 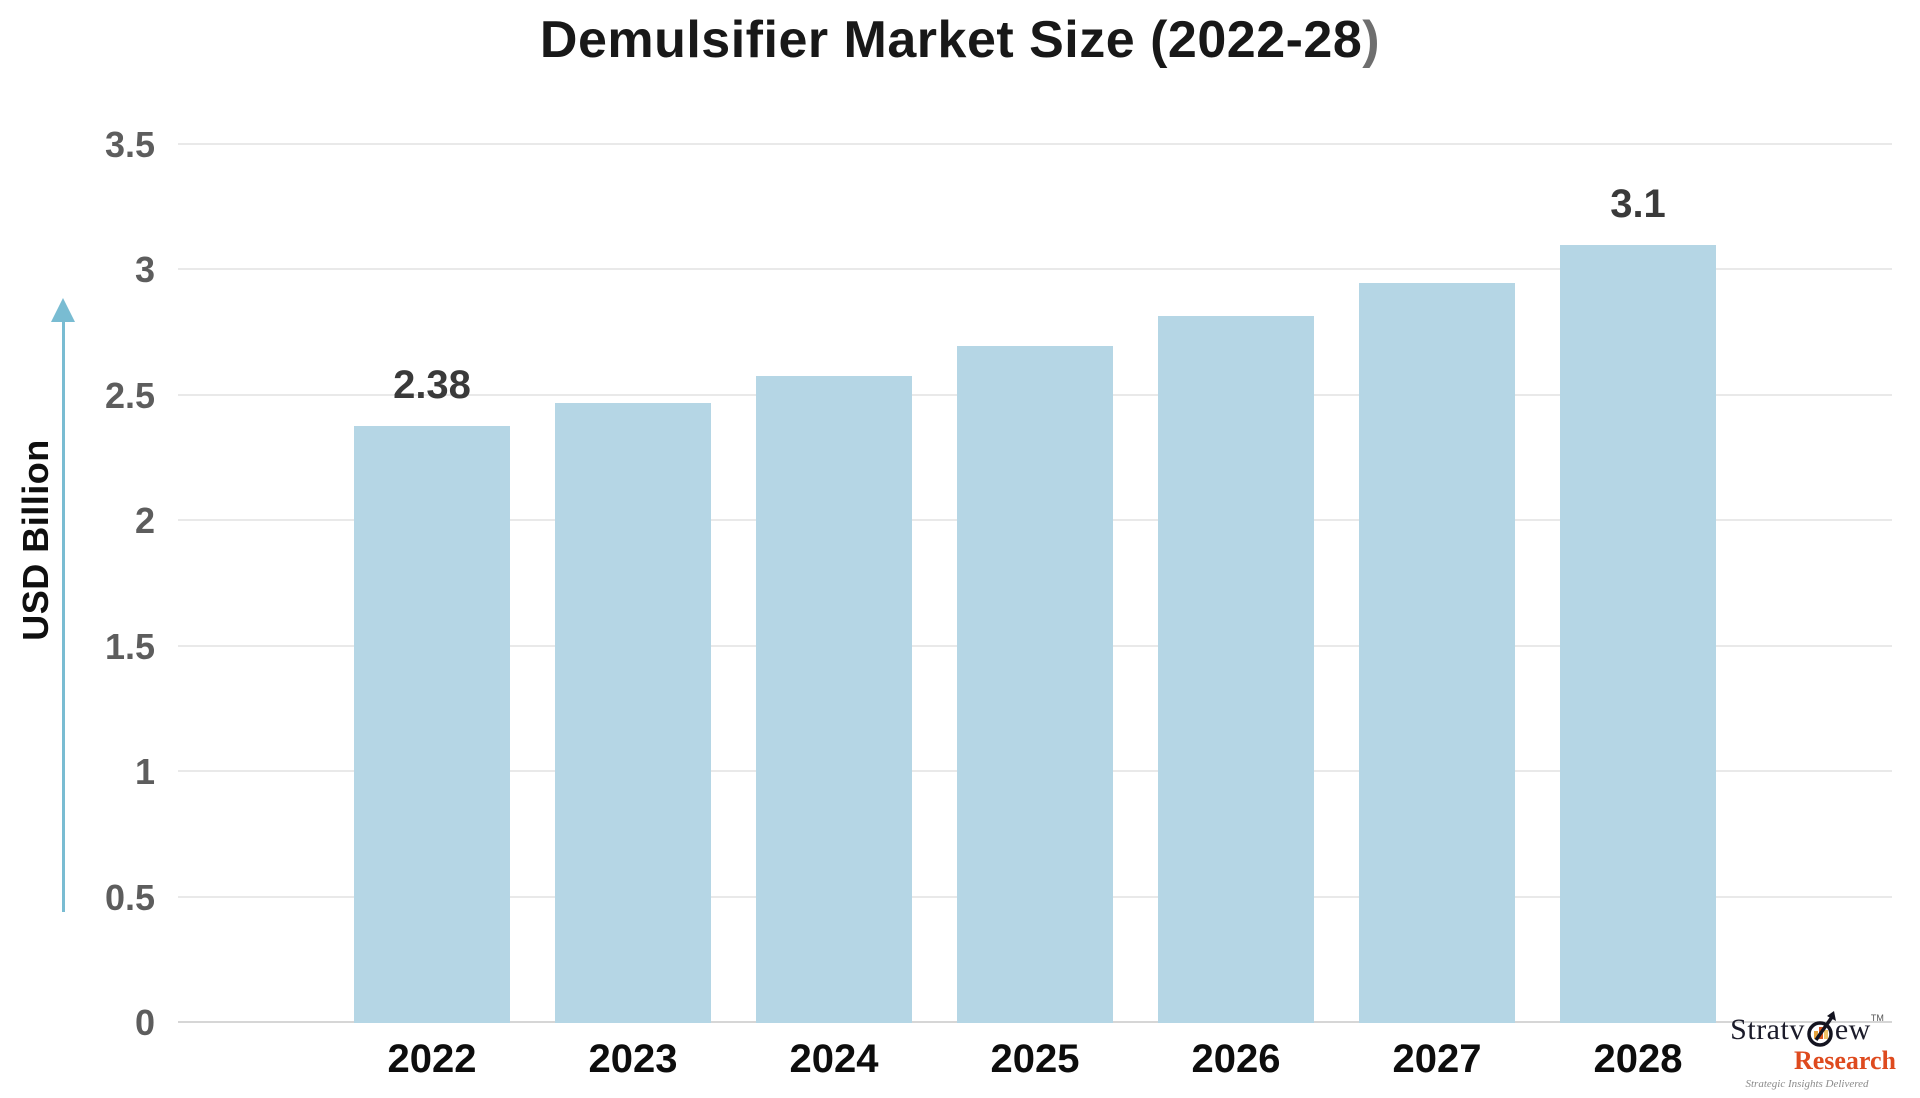 What do you see at coordinates (633, 713) in the screenshot?
I see `bar-2023` at bounding box center [633, 713].